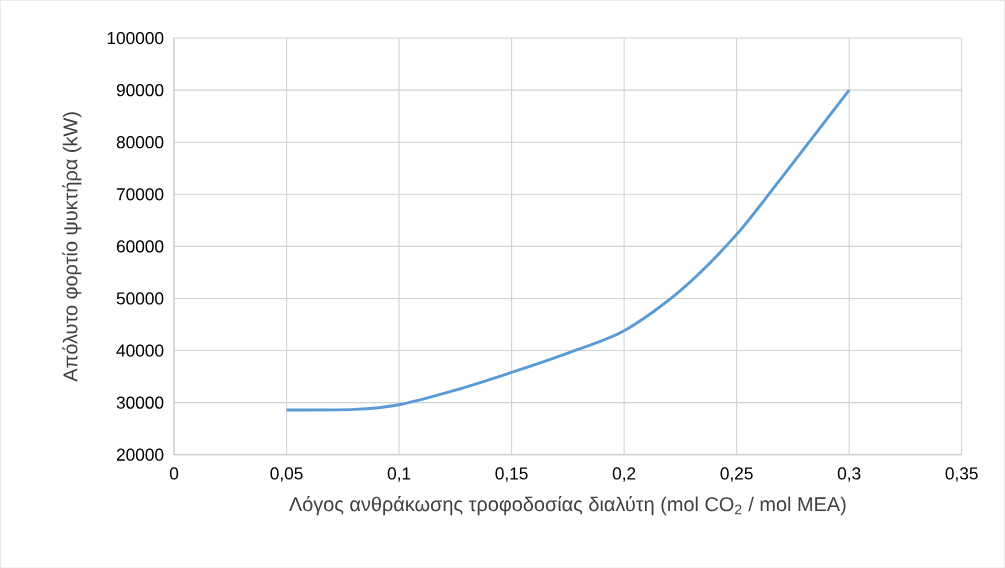 The height and width of the screenshot is (568, 1005). What do you see at coordinates (140, 402) in the screenshot?
I see `y-tick-label: 30000` at bounding box center [140, 402].